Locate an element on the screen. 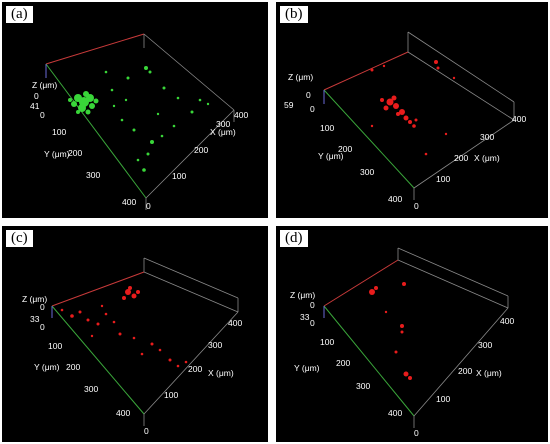 This screenshot has width=550, height=444. z-tick: 41 is located at coordinates (35, 106).